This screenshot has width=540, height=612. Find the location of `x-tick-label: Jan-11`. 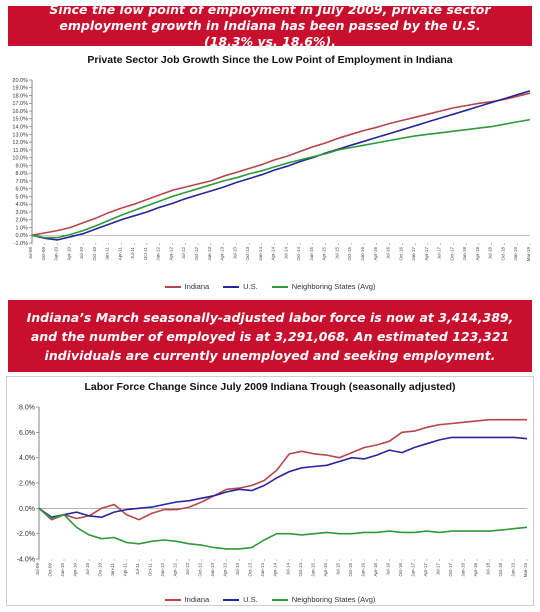

x-tick-label: Jan-11 is located at coordinates (112, 570).